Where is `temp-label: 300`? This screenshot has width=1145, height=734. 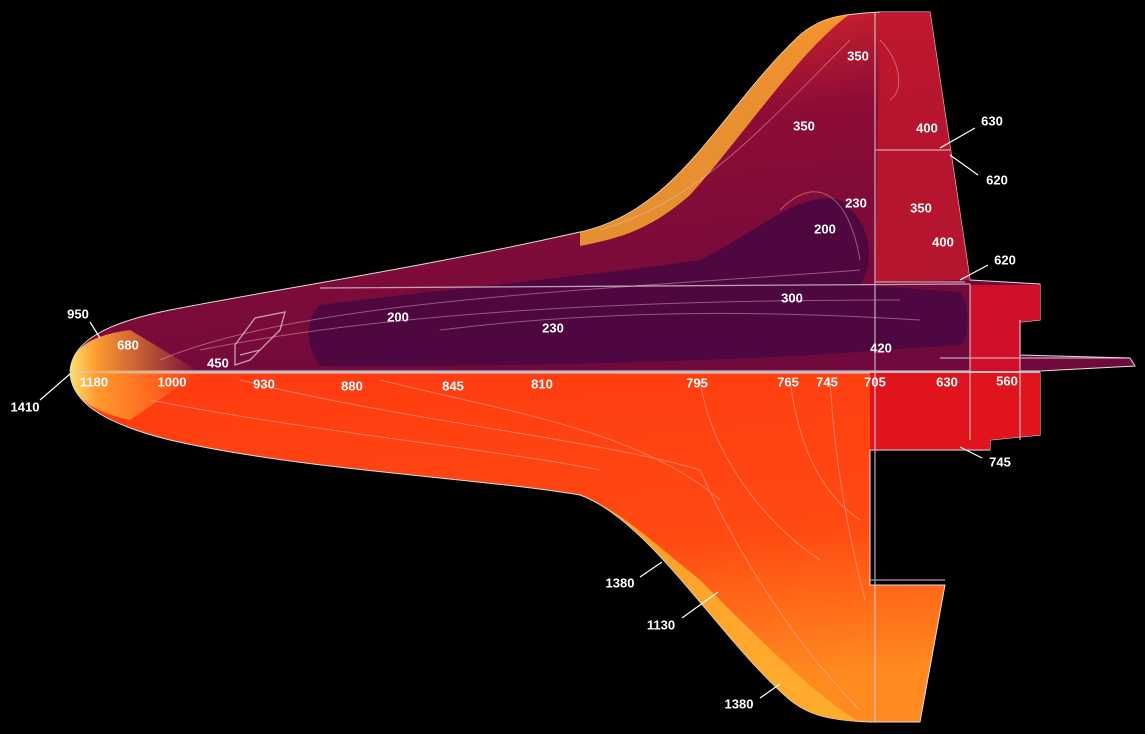 temp-label: 300 is located at coordinates (792, 297).